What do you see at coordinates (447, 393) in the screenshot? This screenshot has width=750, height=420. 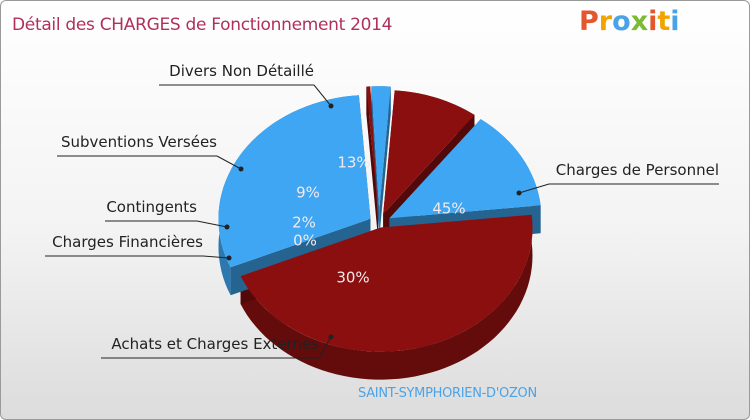 I see `commune-name: SAINT-SYMPHORIEN-D'OZON` at bounding box center [447, 393].